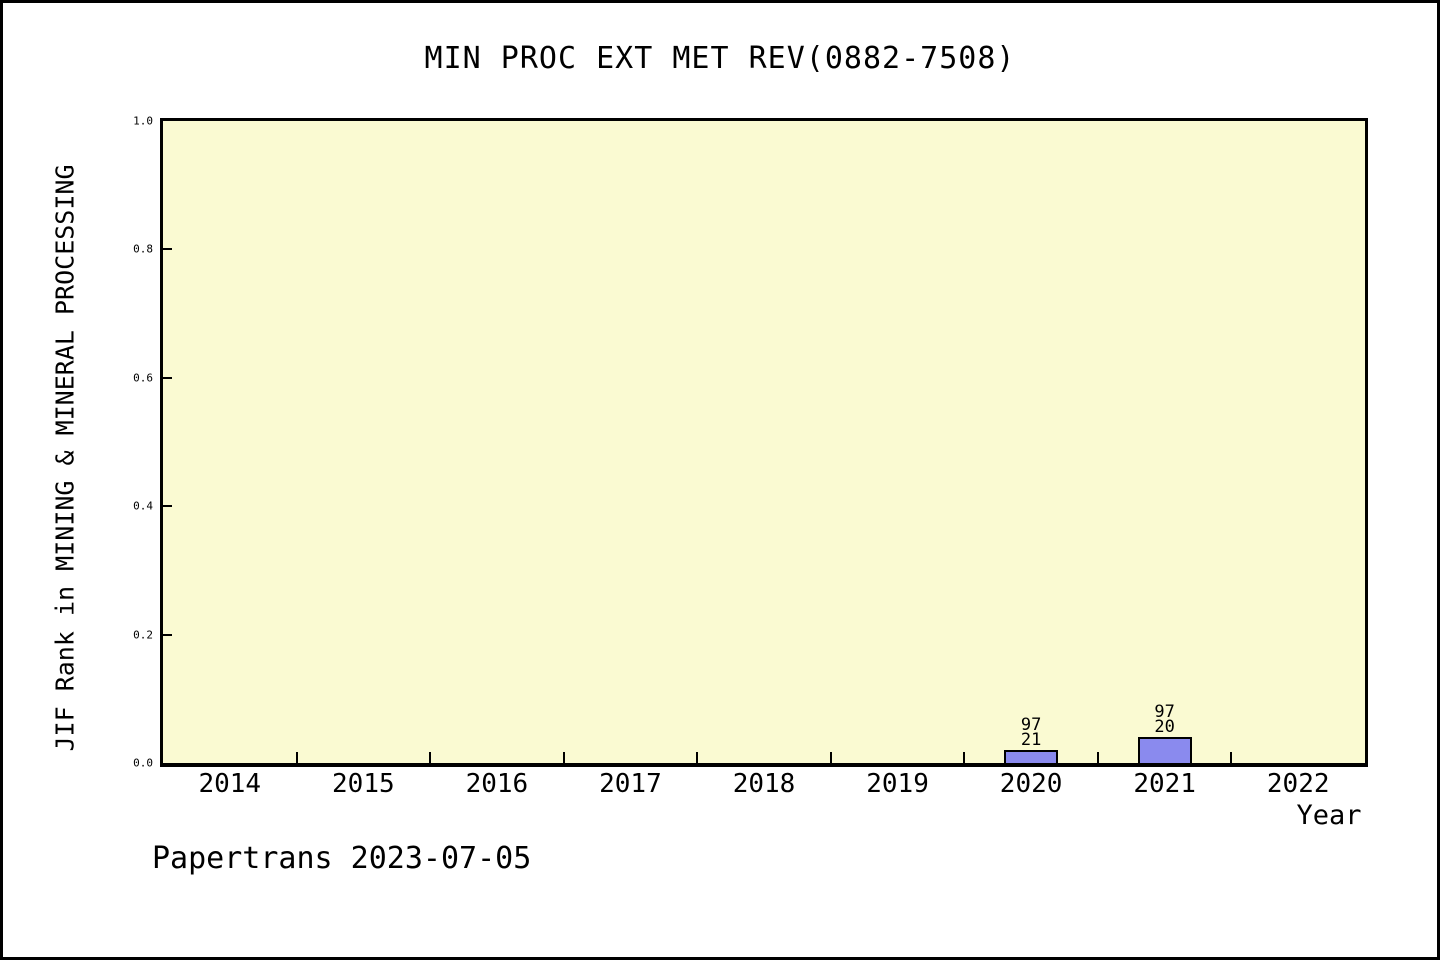  What do you see at coordinates (363, 784) in the screenshot?
I see `x-tick-label-2015: 2015` at bounding box center [363, 784].